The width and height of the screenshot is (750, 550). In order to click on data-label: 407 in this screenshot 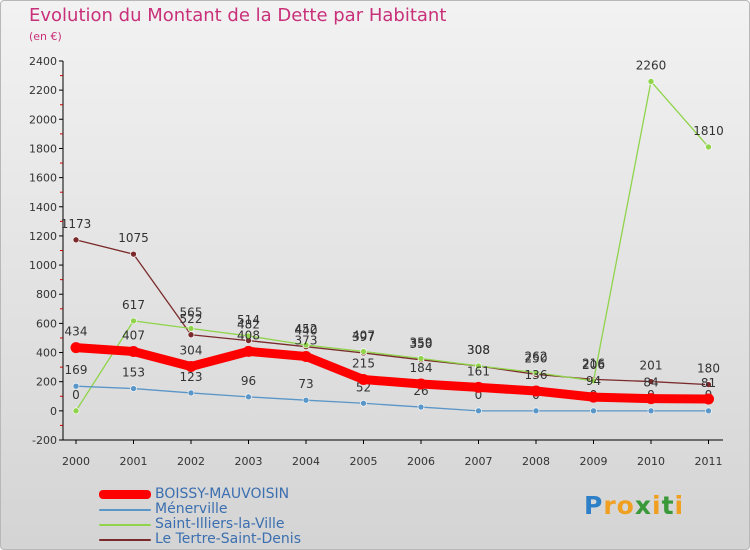, I will do `click(363, 336)`.